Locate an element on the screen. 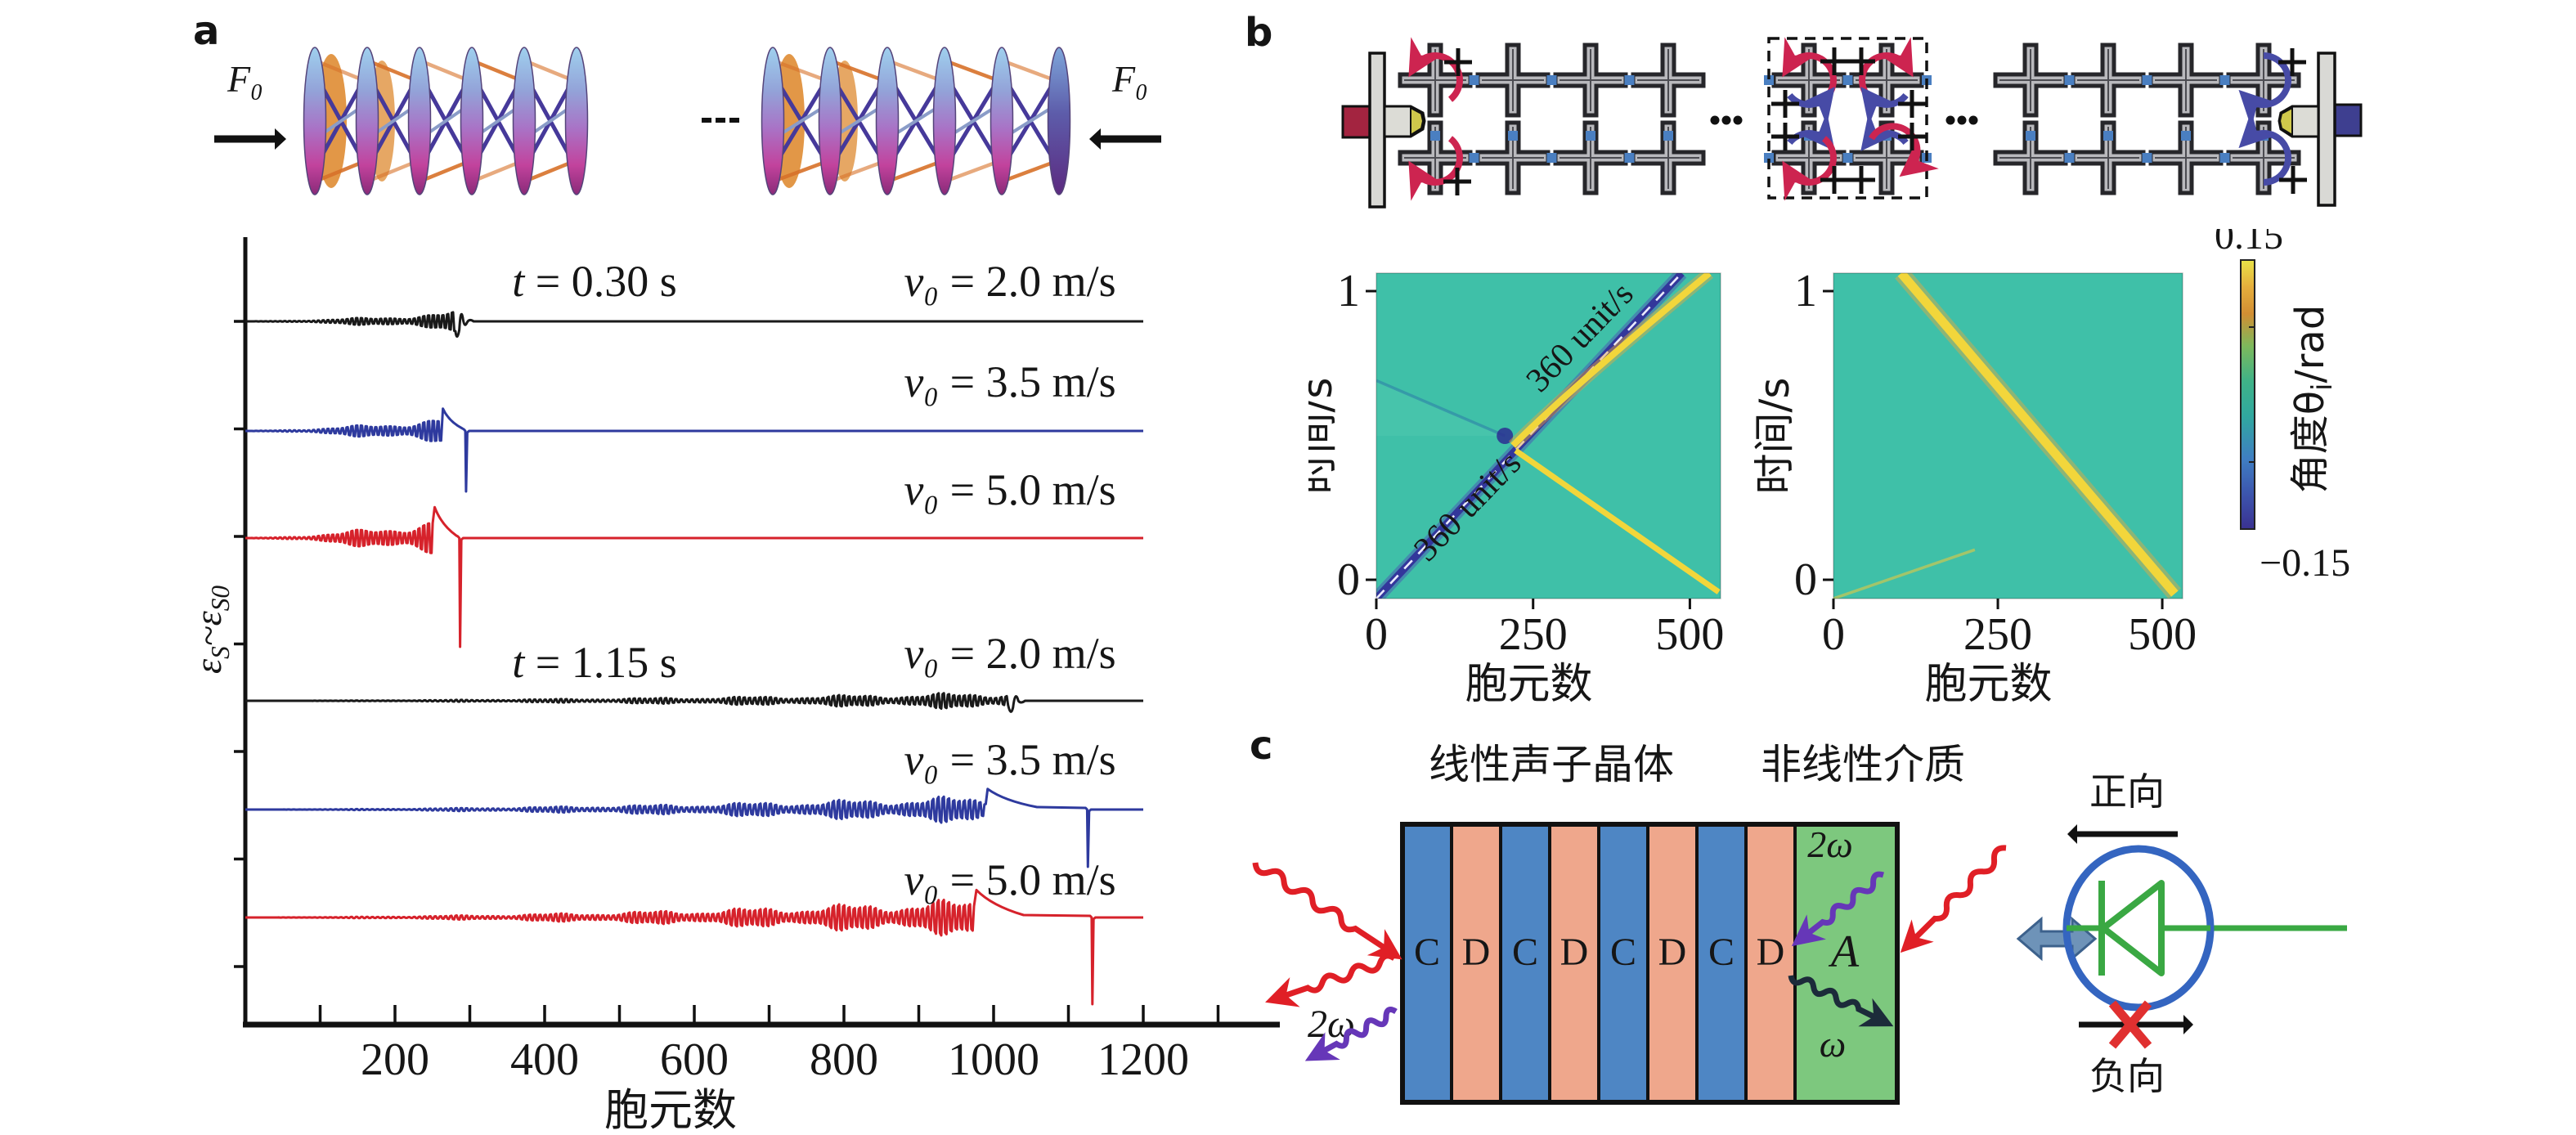  colorbar is located at coordinates (2247, 394).